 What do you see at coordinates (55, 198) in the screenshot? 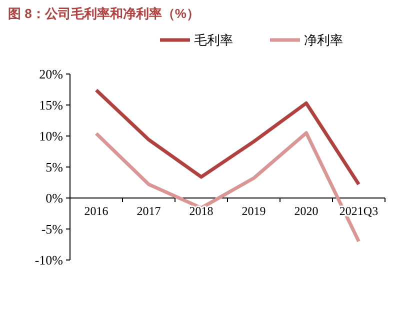
I see `y-tick-label: 0%` at bounding box center [55, 198].